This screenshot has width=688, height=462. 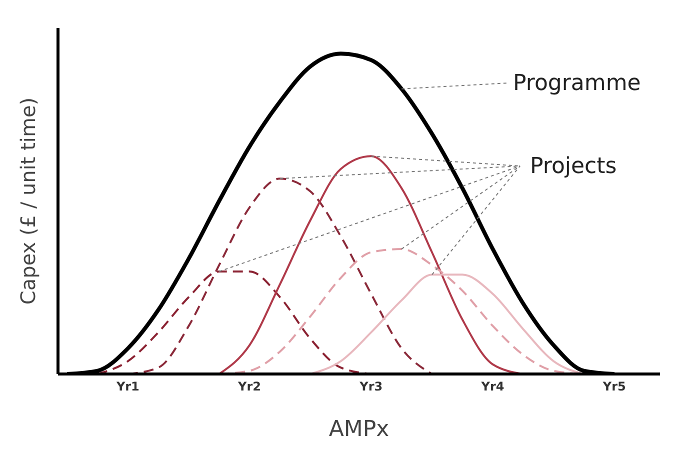 What do you see at coordinates (249, 387) in the screenshot?
I see `x-tick-label: Yr2` at bounding box center [249, 387].